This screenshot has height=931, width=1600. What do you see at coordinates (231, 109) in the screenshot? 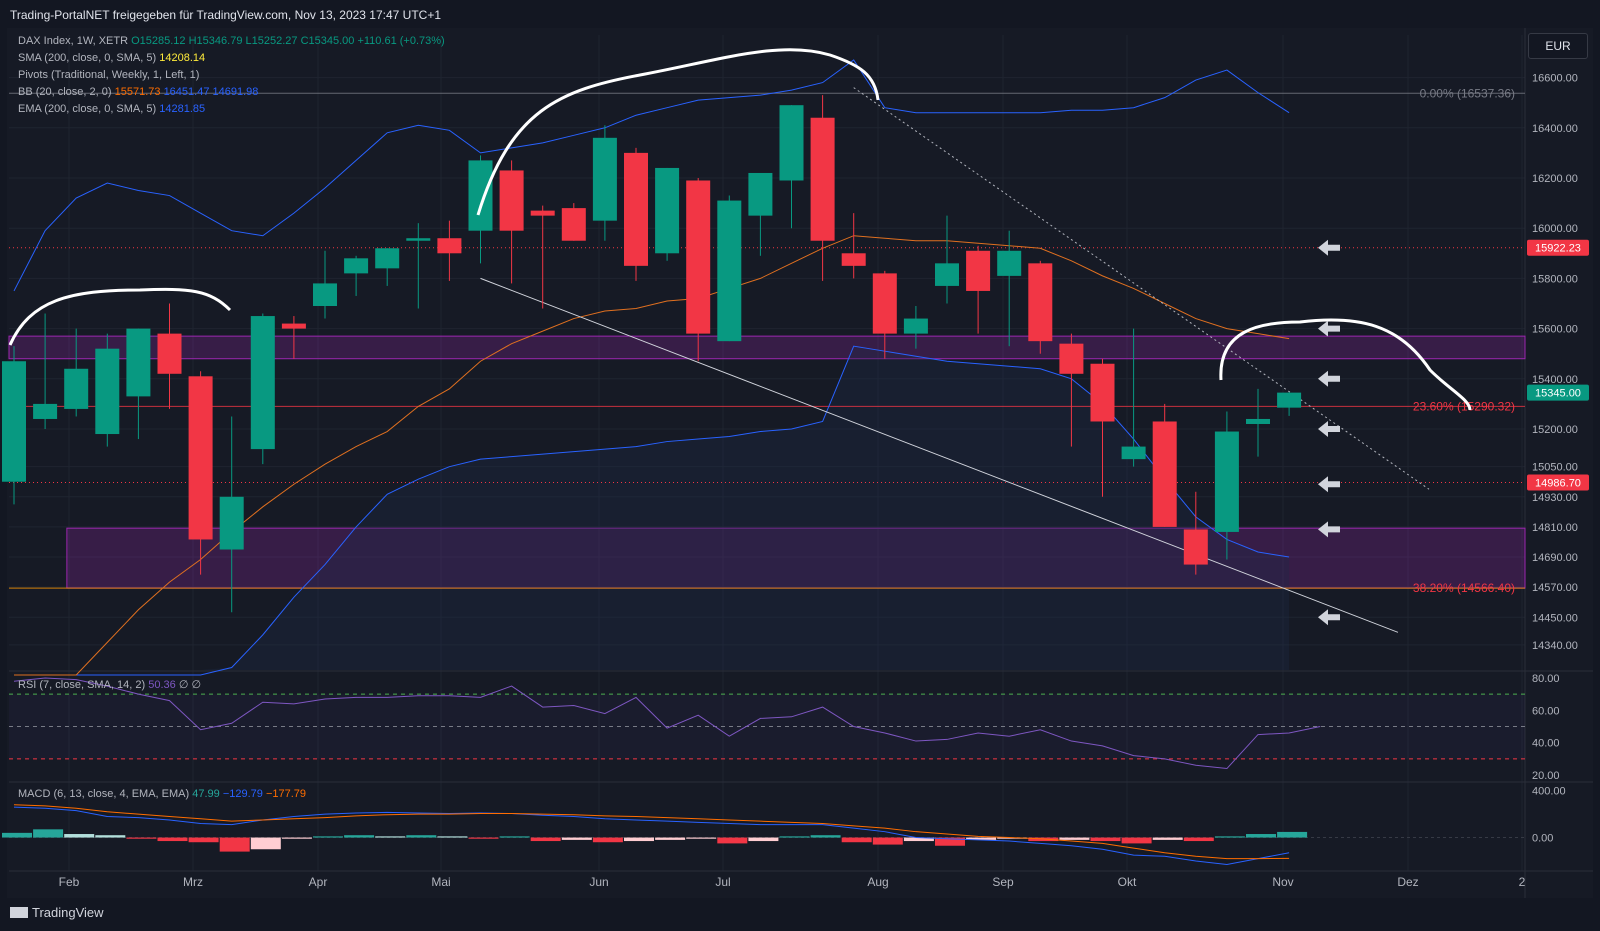
I see `legend-ema: EMA (200, close, 0, SMA, 5) 14281.85` at bounding box center [231, 109].